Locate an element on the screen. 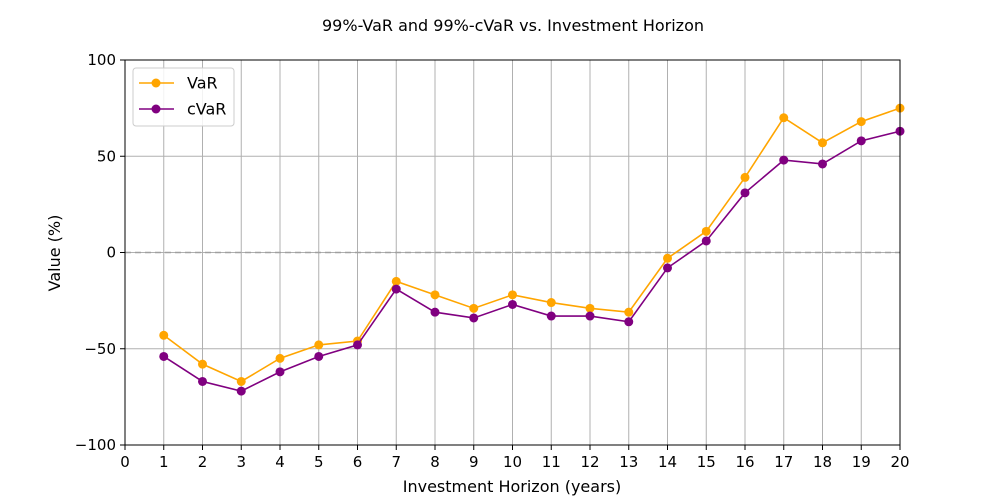 This screenshot has width=1000, height=500. x-tick-label: 7 is located at coordinates (396, 462).